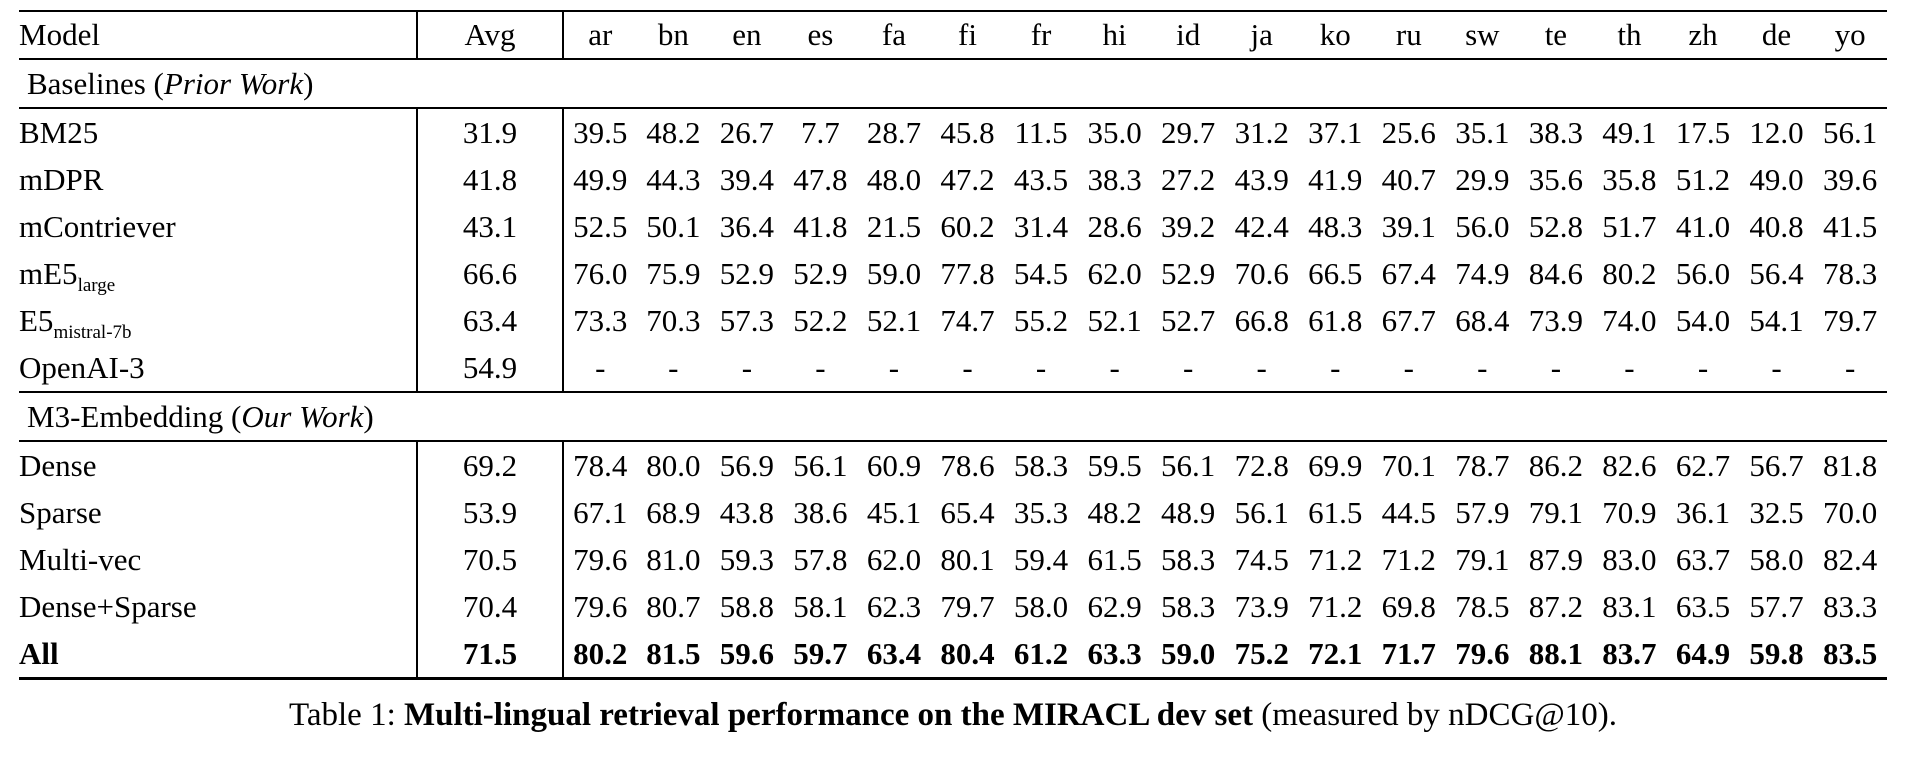 This screenshot has height=766, width=1906. Describe the element at coordinates (1629, 559) in the screenshot. I see `score-cell: 83.0` at that location.